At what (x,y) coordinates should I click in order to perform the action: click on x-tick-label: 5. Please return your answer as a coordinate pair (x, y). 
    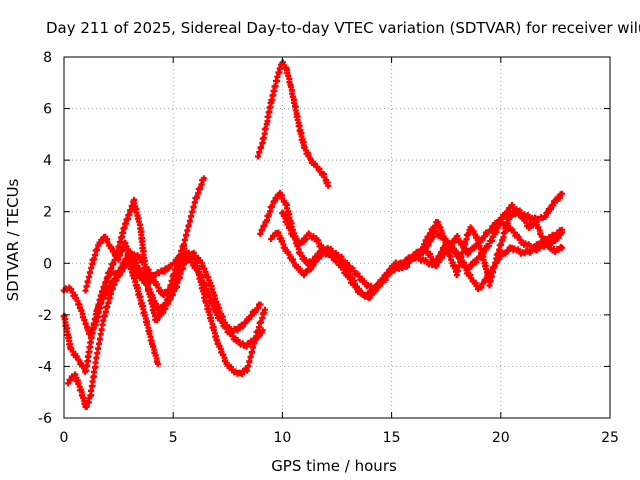
    Looking at the image, I should click on (173, 438).